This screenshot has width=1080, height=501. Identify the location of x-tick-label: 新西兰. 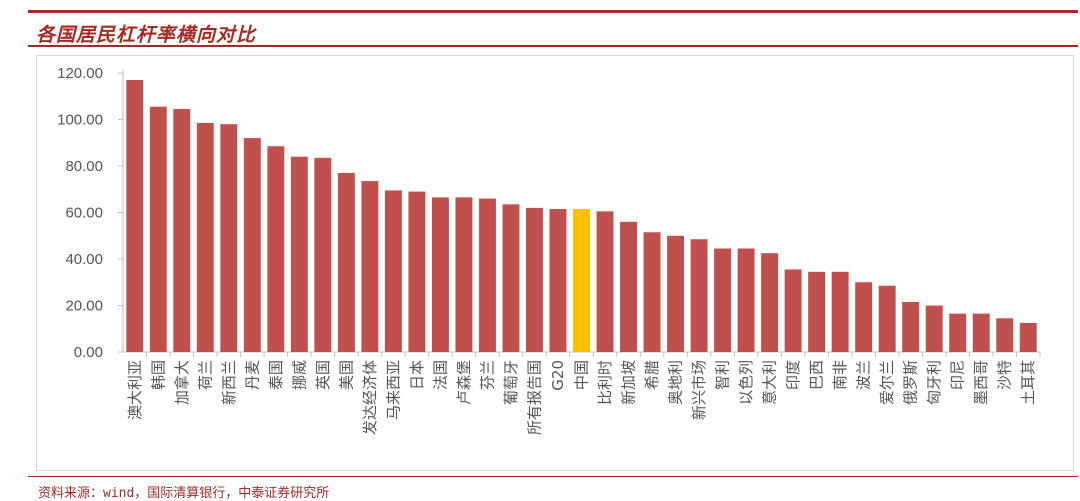
(229, 382).